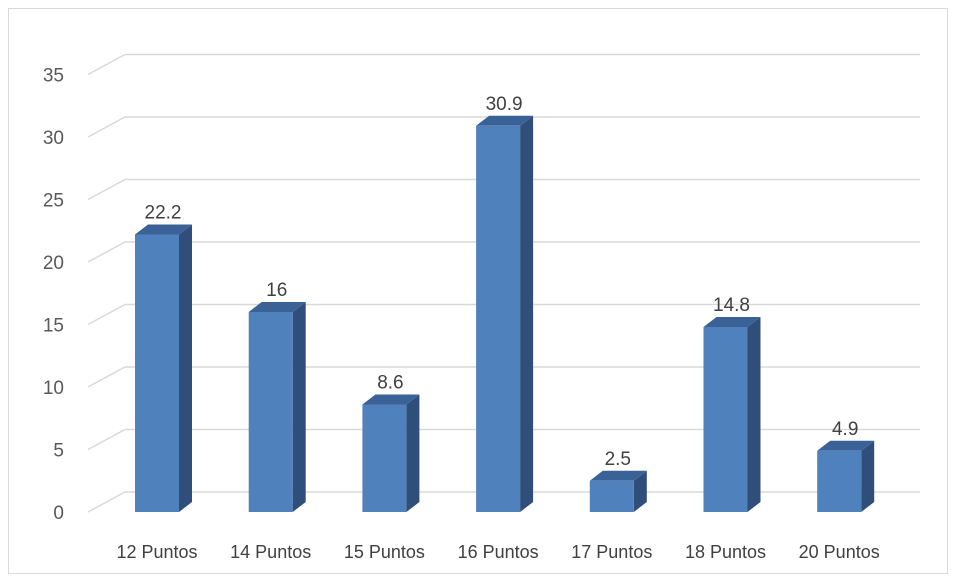  Describe the element at coordinates (276, 290) in the screenshot. I see `data-label: 16` at that location.